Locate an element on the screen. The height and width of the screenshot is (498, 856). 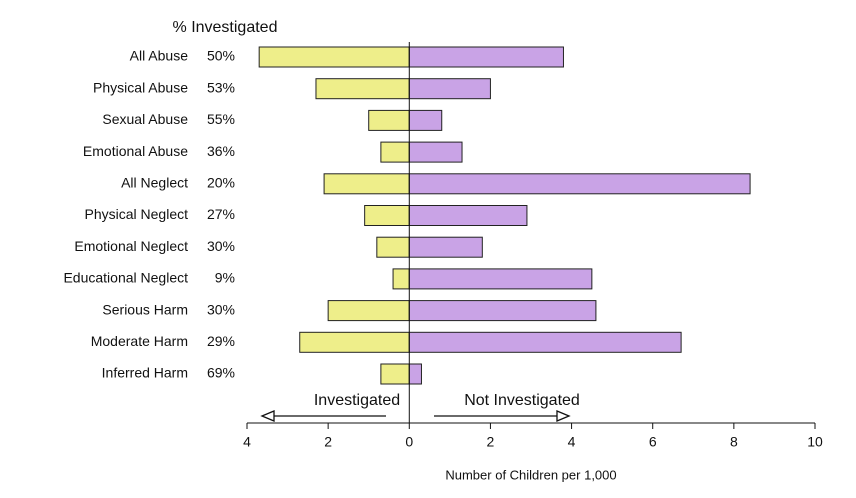
percent-label: 27% is located at coordinates (221, 214).